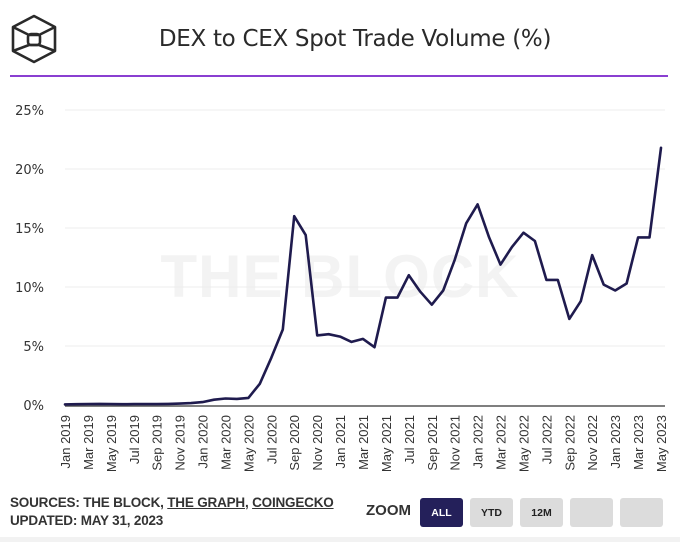 This screenshot has width=680, height=542. I want to click on data-point: Sep 2020: 16%, so click(294, 216).